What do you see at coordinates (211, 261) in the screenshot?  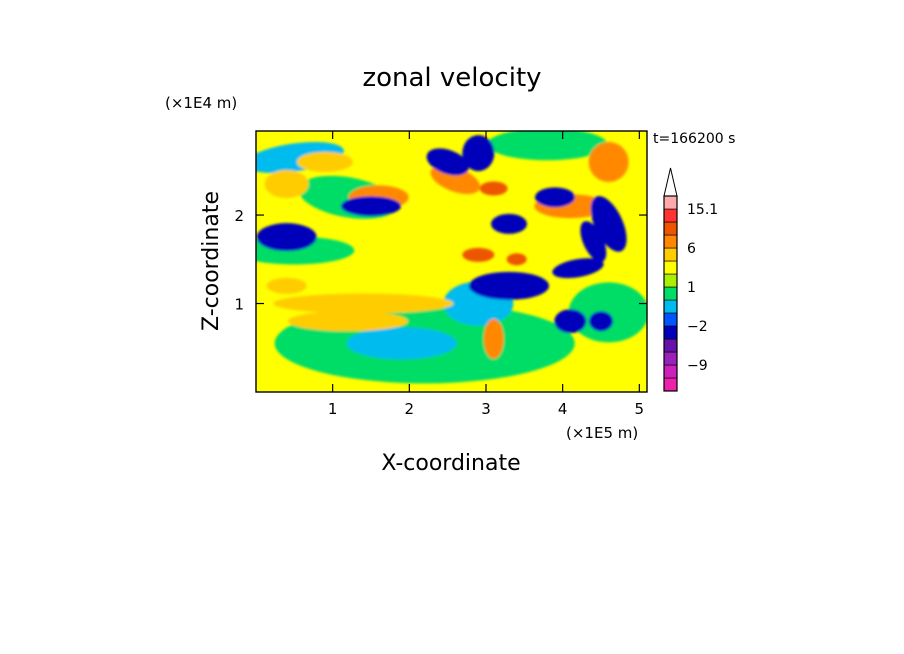 I see `y-axis-label: Z-coordinate` at bounding box center [211, 261].